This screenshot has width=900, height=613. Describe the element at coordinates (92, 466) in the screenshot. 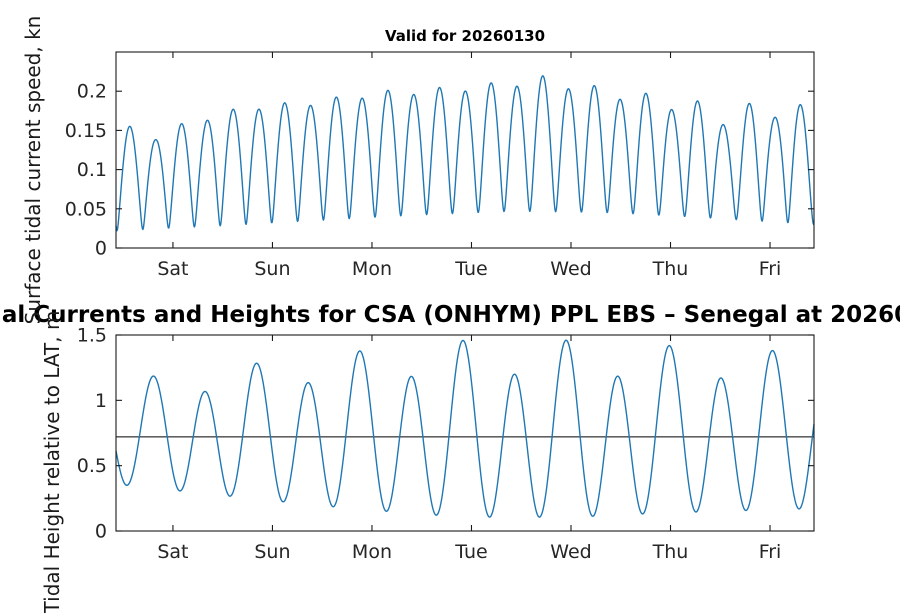

I see `y-tick-label: 0.5` at that location.